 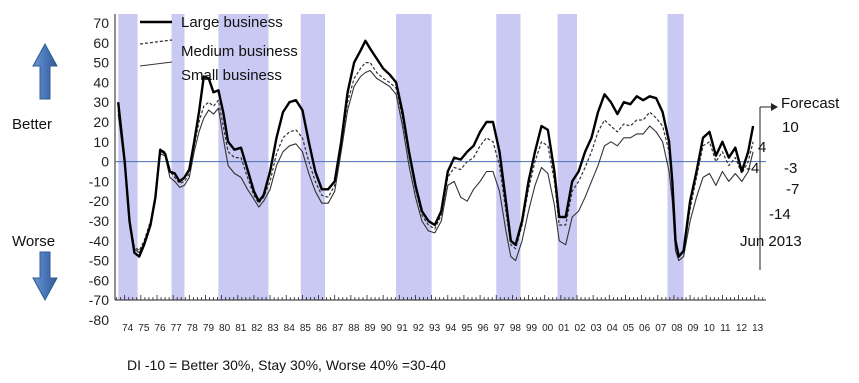 I want to click on forecast-label: Forecast, so click(x=810, y=103).